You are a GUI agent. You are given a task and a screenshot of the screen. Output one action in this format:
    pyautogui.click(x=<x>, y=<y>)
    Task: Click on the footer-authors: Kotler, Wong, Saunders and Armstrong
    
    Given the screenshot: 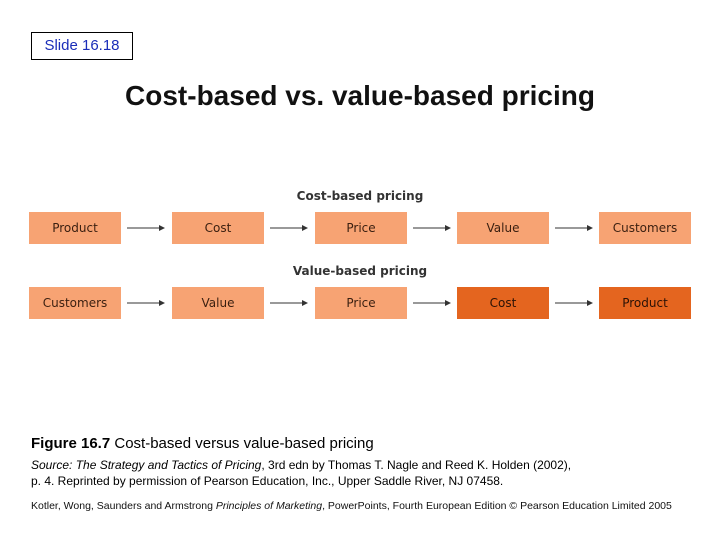 What is the action you would take?
    pyautogui.click(x=122, y=506)
    